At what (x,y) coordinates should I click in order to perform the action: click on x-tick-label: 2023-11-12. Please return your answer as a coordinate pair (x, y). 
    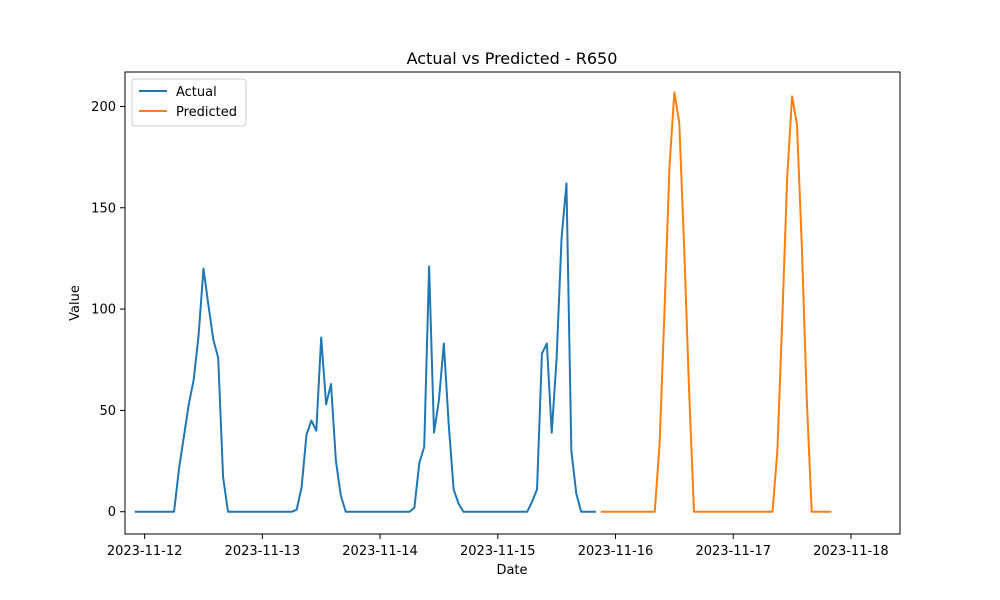
    Looking at the image, I should click on (145, 551).